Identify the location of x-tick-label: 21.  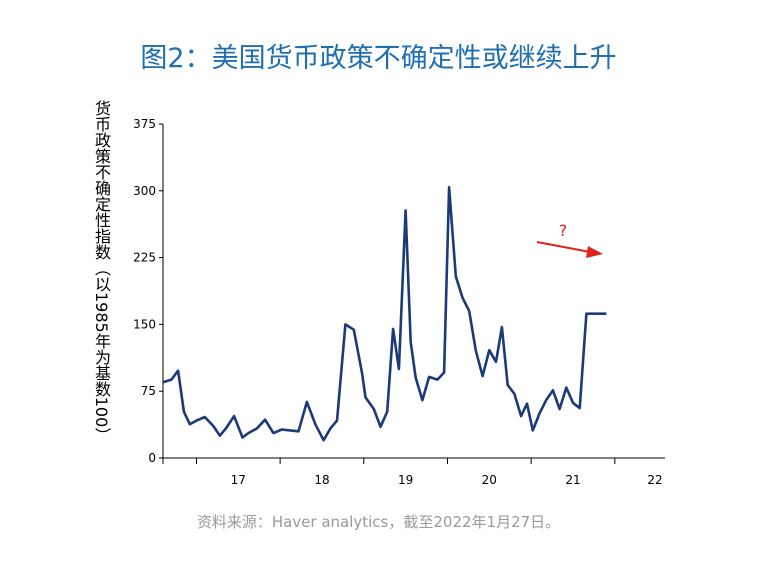
(572, 480).